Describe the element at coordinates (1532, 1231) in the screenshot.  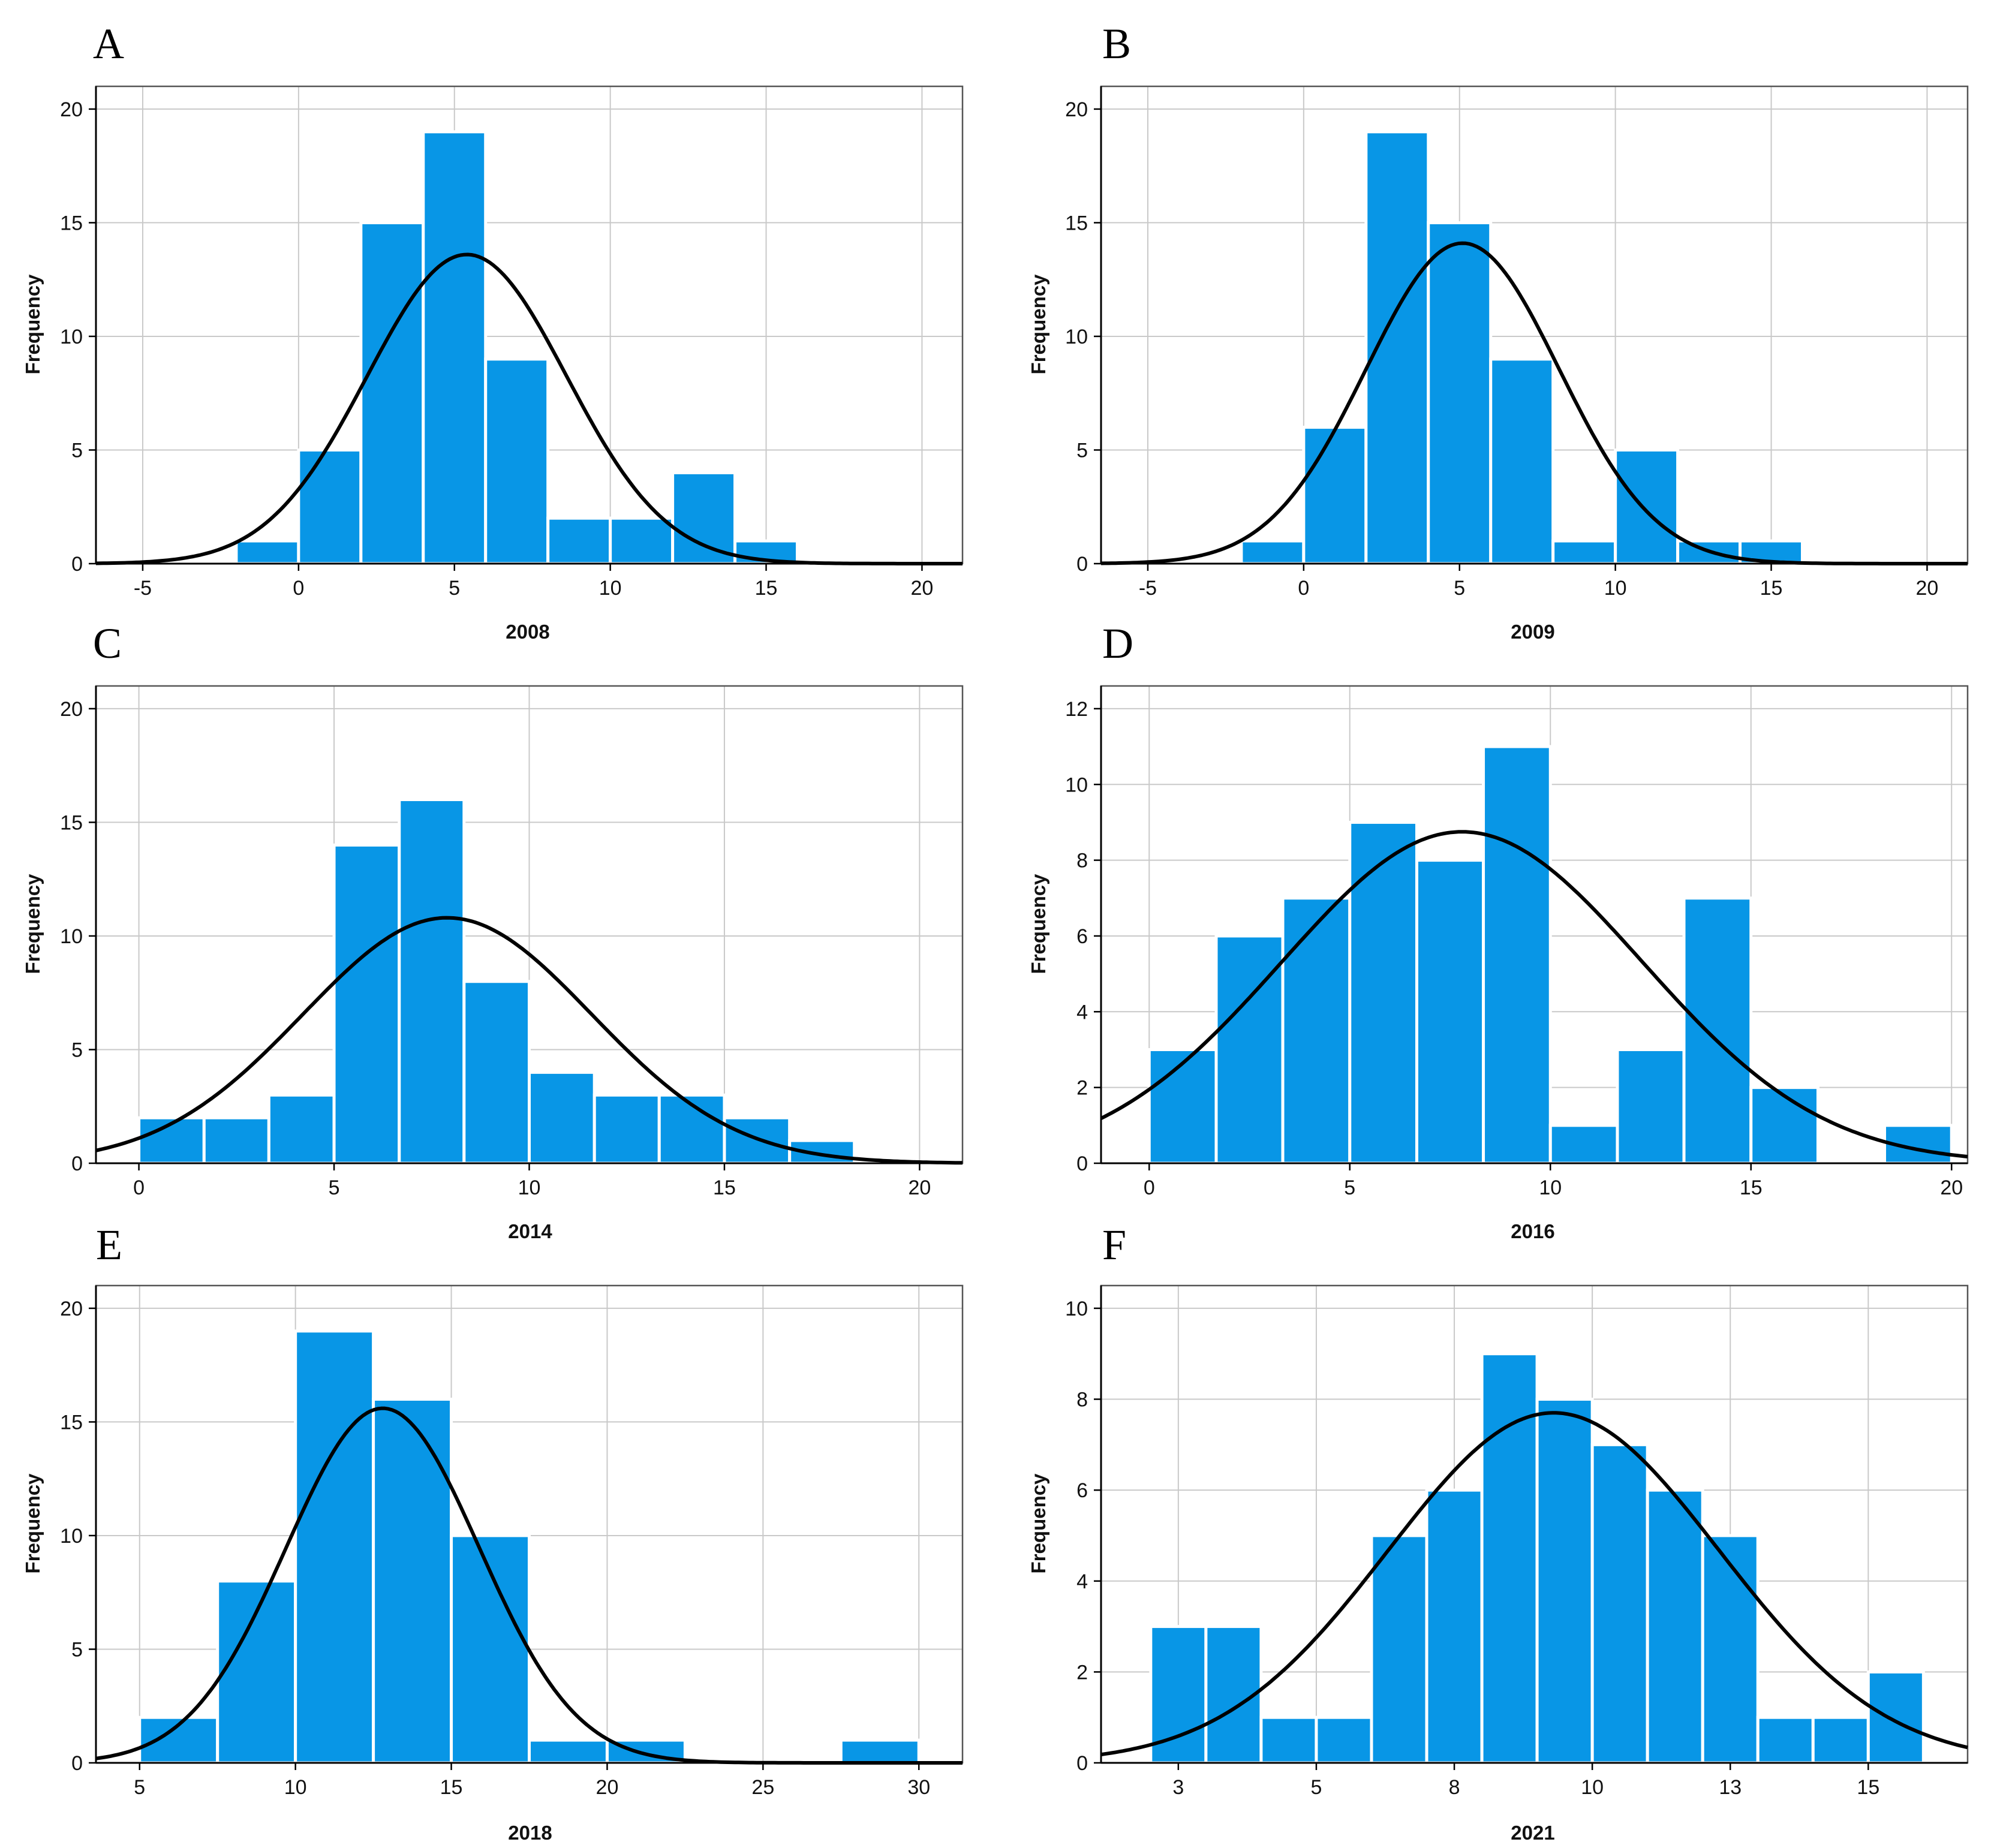
I see `x-axis-title-d: 2016` at that location.